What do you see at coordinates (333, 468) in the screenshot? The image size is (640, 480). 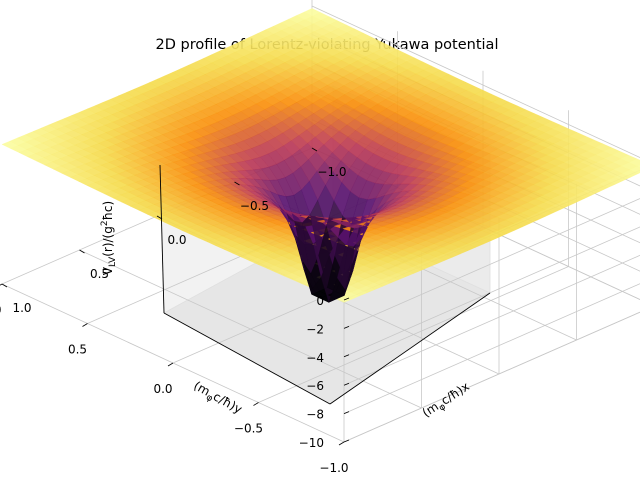 I see `y-tick-label: −1.0` at bounding box center [333, 468].